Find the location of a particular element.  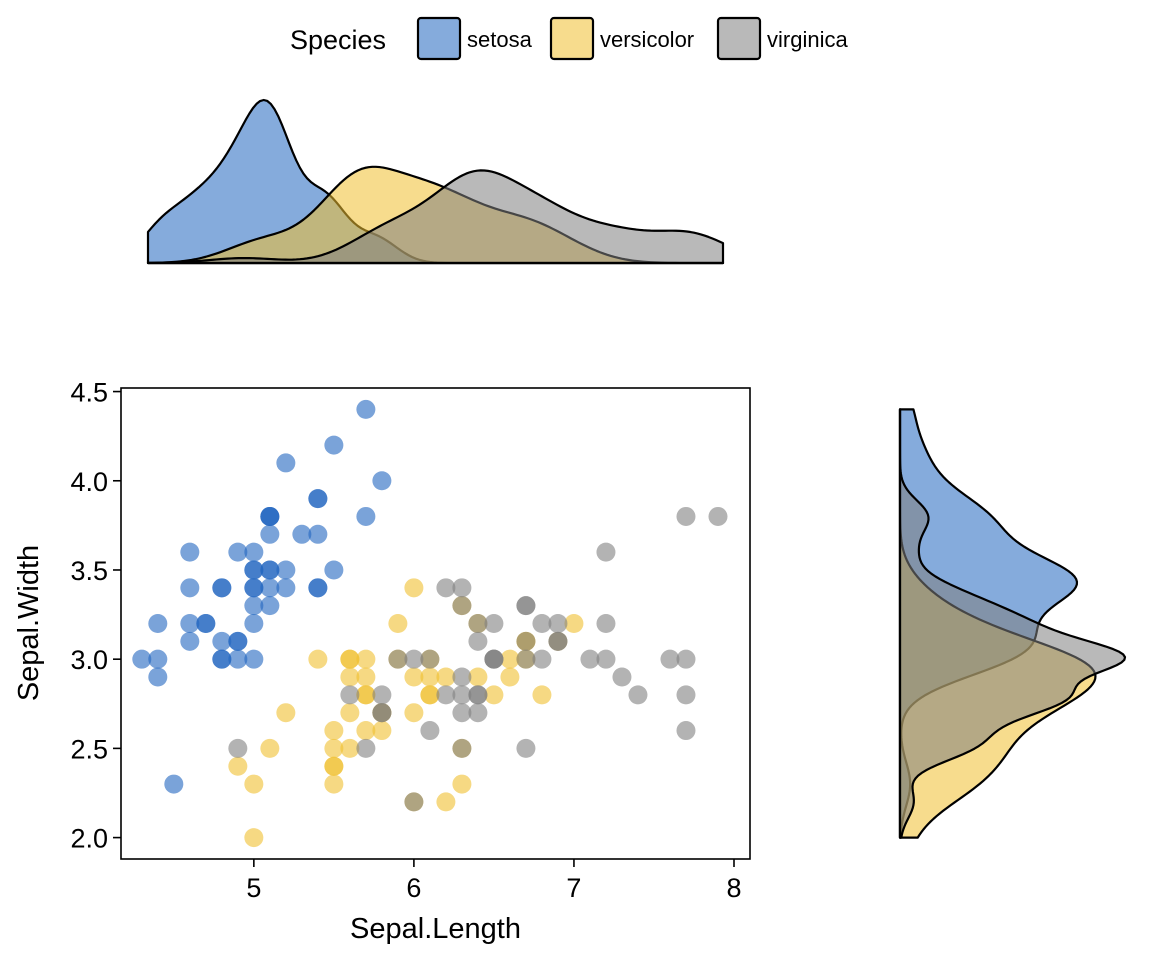

right-density-virginica is located at coordinates (1012, 623).